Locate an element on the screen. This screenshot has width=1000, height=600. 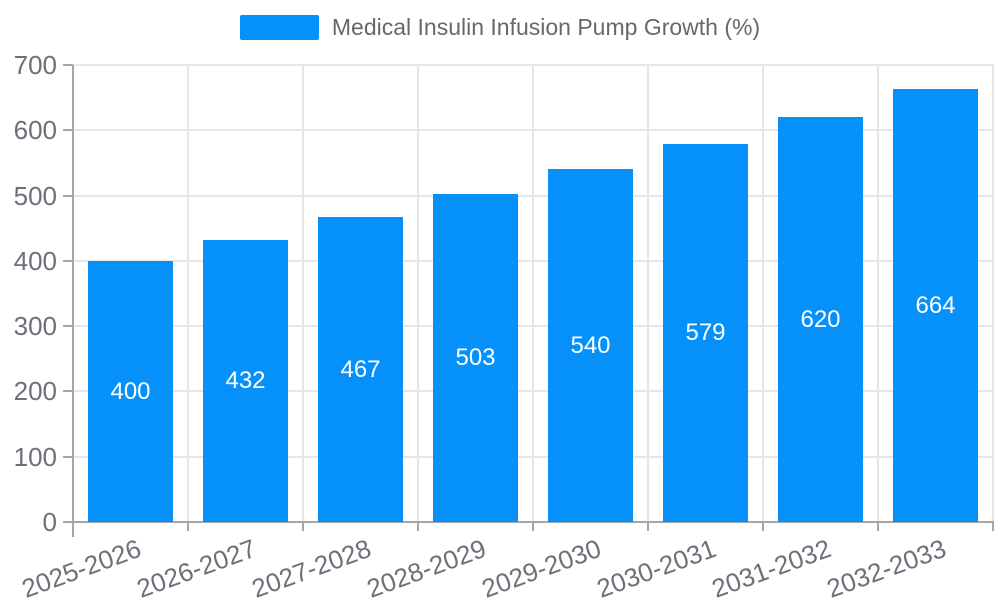
y-axis-tick-label: 300 is located at coordinates (35, 326).